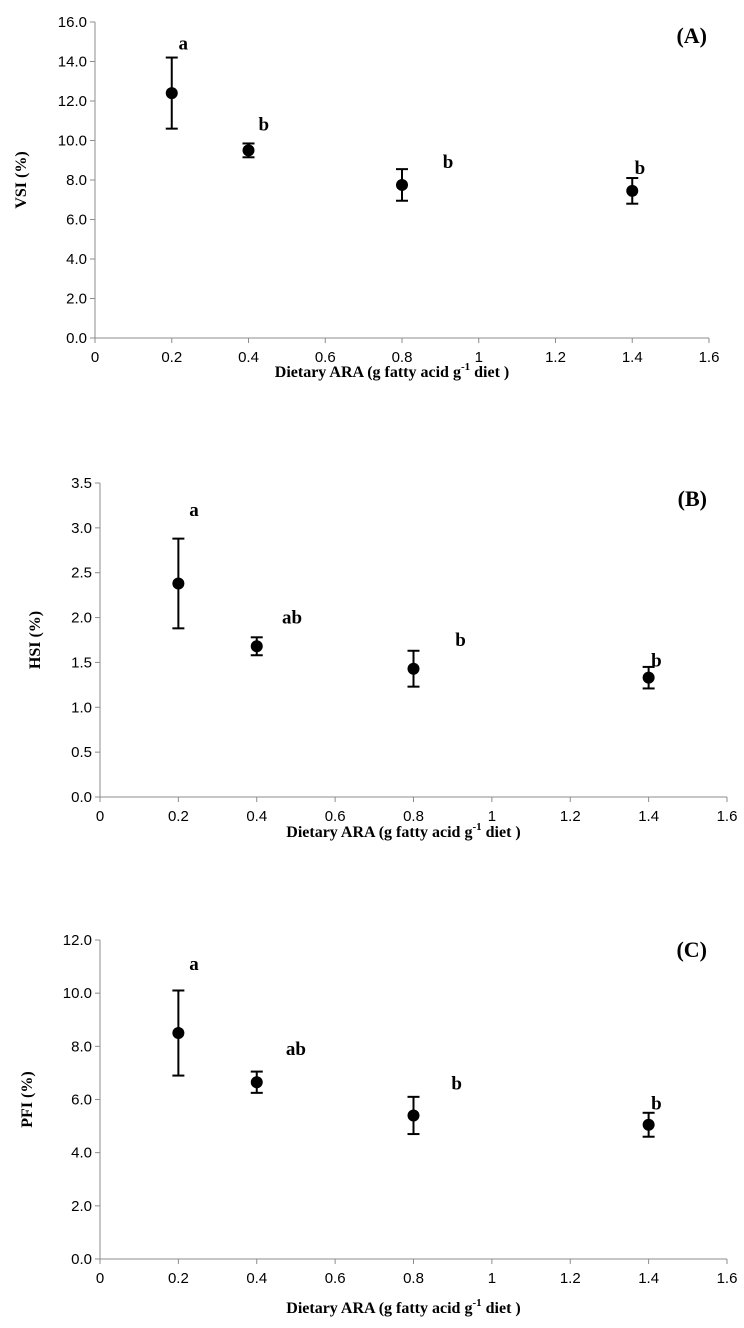  I want to click on y-tick-label: 14.0, so click(72, 62).